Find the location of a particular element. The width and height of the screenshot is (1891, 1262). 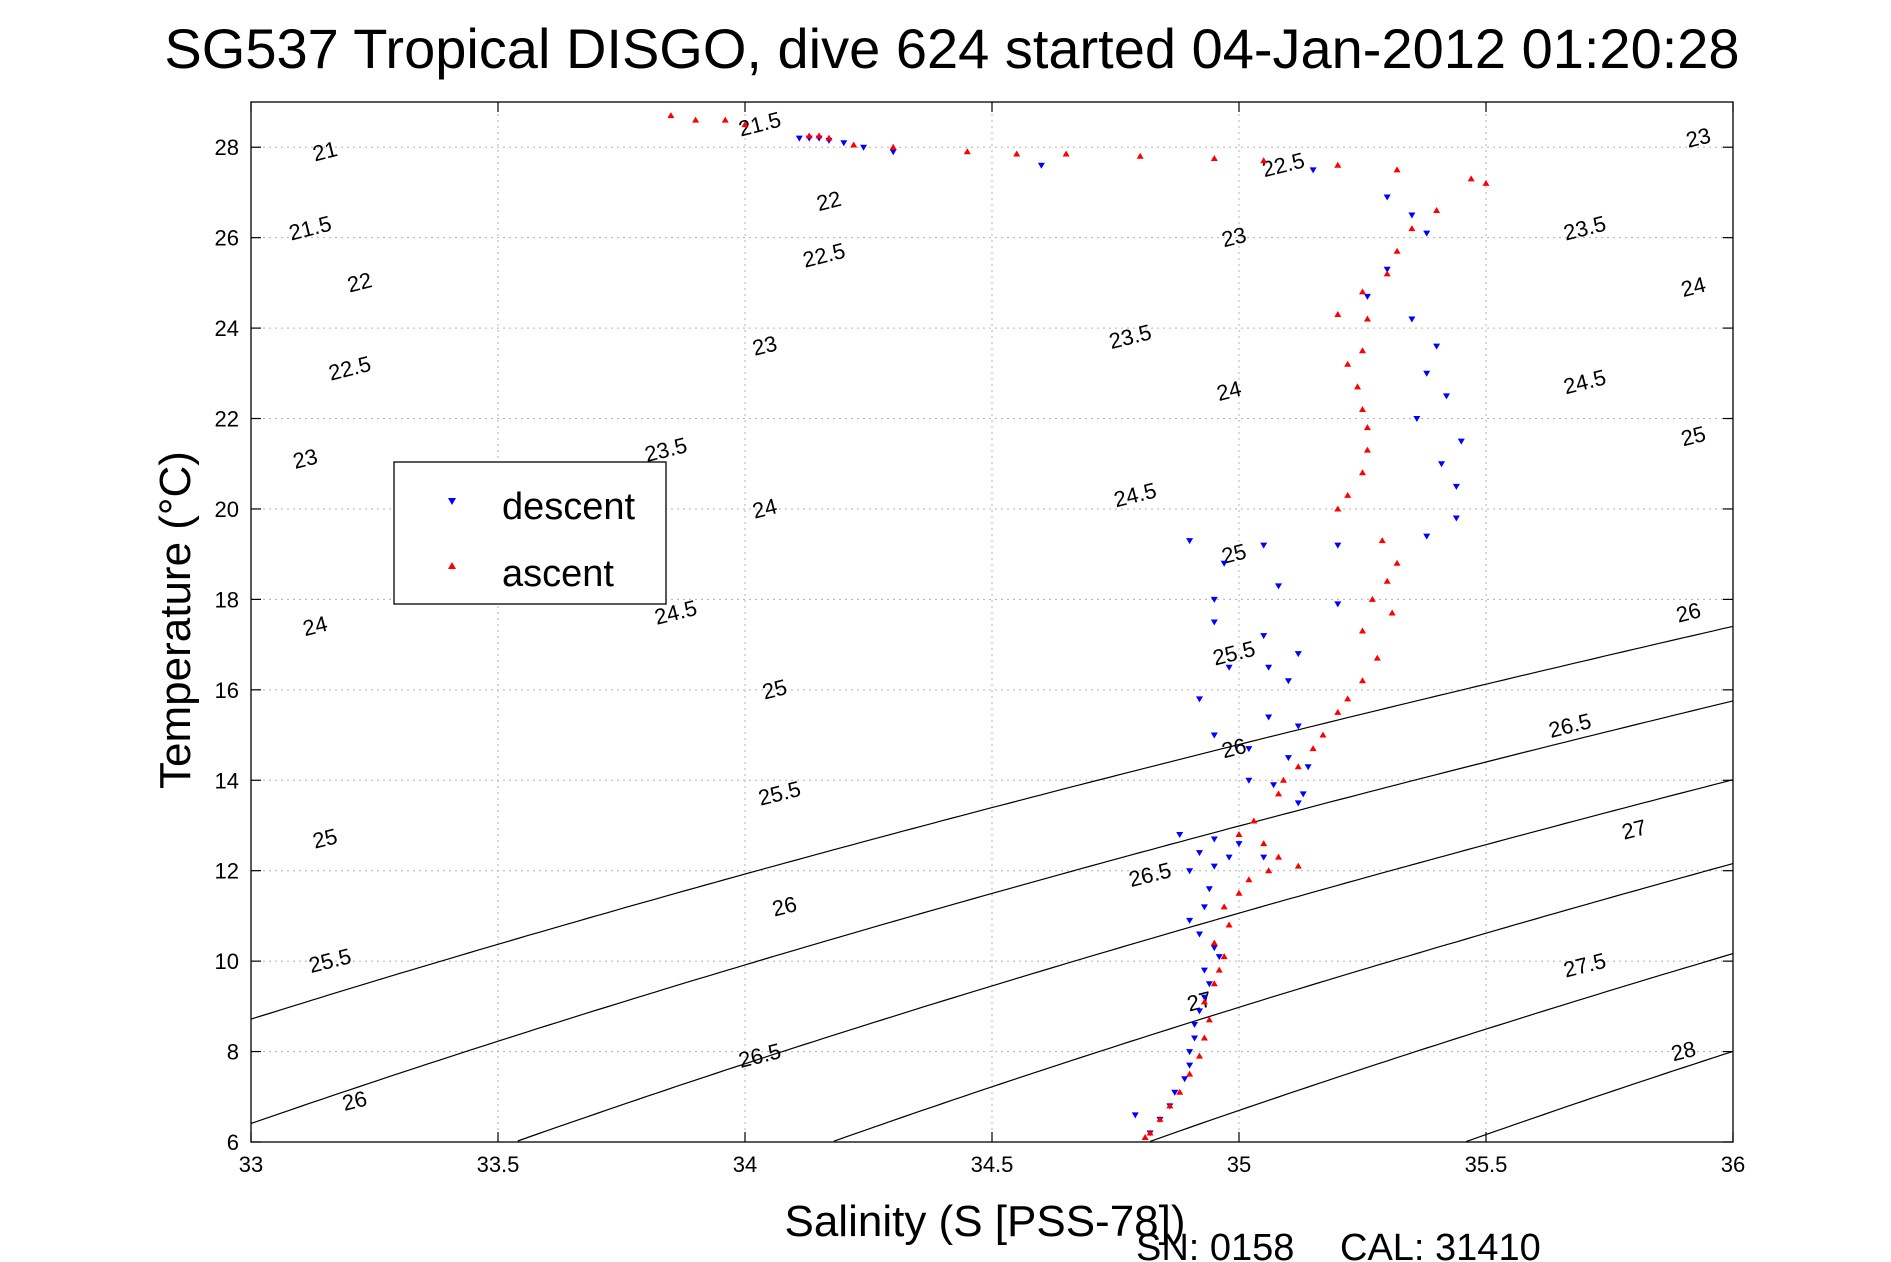

contour-label: 25.5 is located at coordinates (330, 960).